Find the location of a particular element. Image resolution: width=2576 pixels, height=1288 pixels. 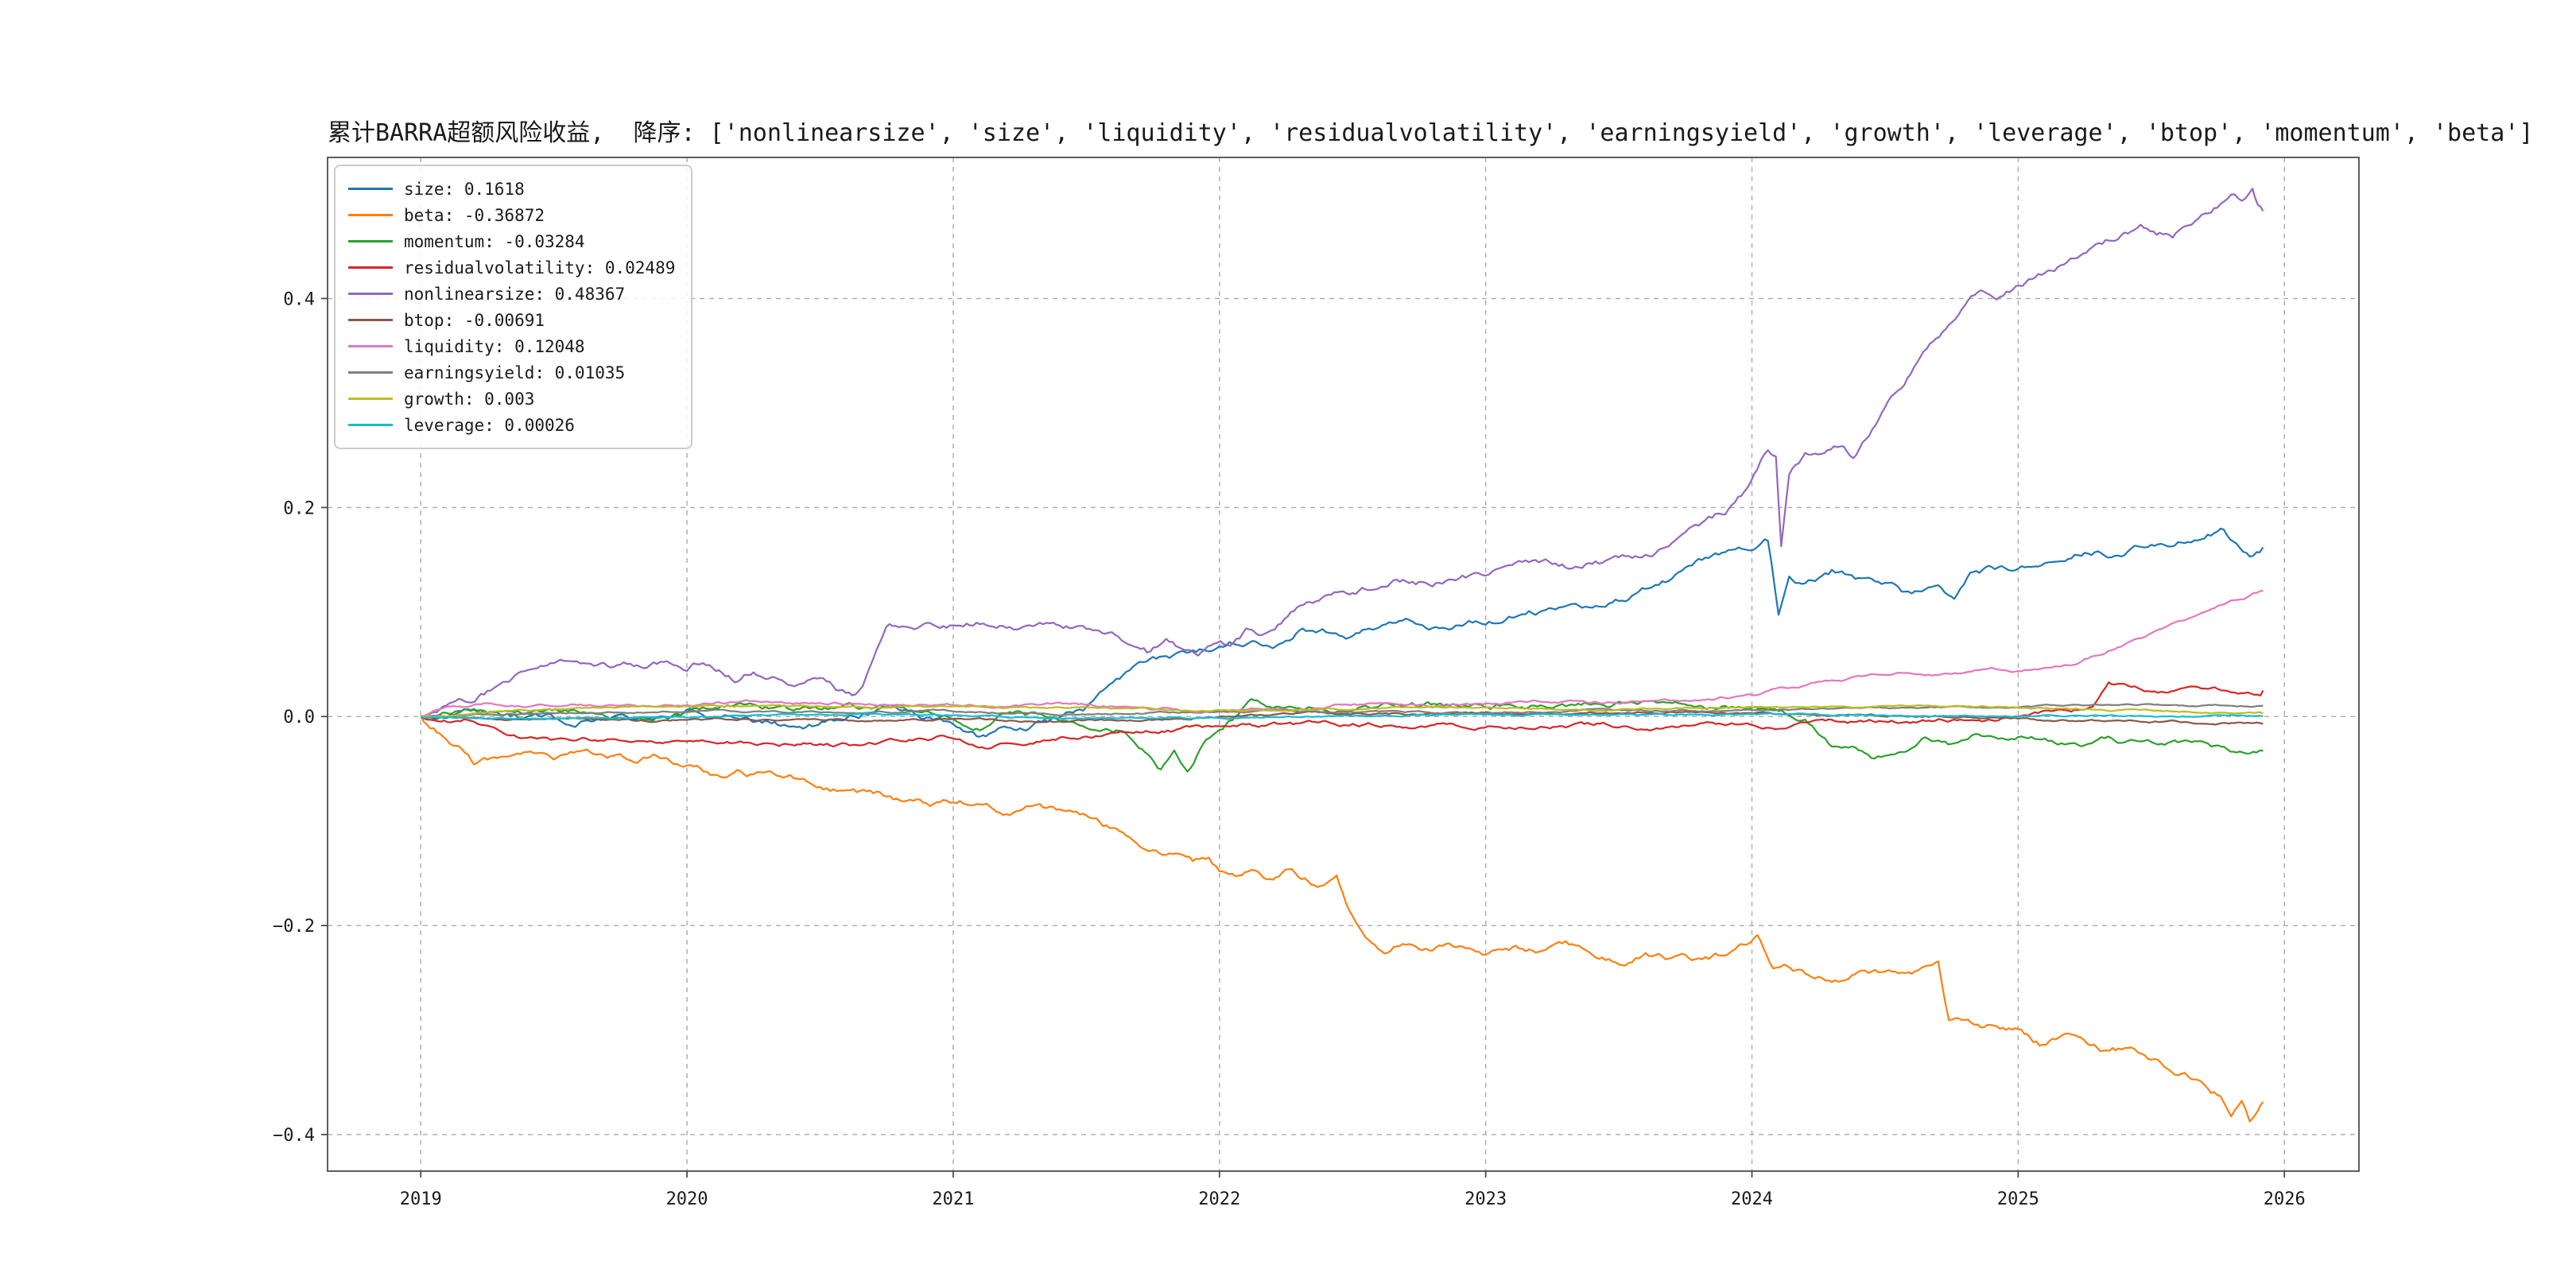

legend-label: leverage: 0.00026 is located at coordinates (490, 425).